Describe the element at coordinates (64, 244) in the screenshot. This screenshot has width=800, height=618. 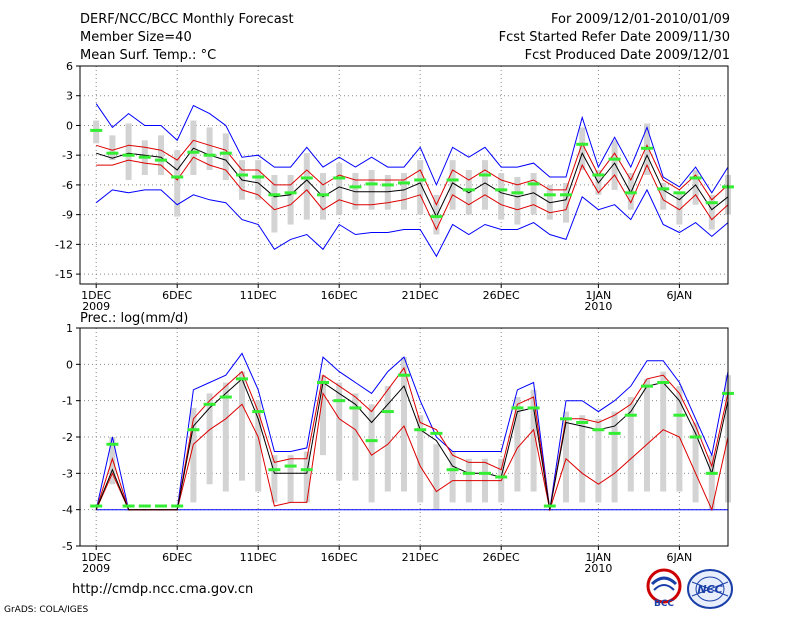
I see `y-tick-label-6: -12` at that location.